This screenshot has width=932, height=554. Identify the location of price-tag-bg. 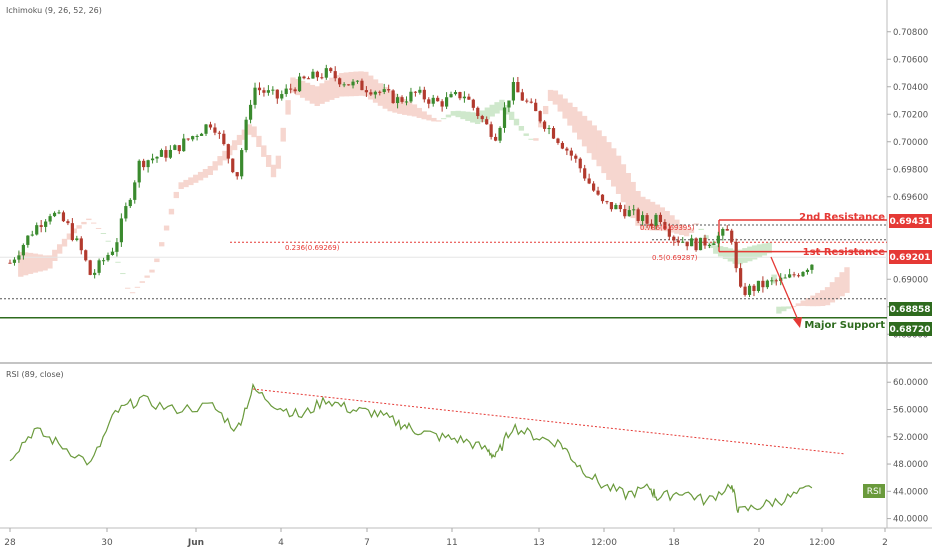
(910, 309).